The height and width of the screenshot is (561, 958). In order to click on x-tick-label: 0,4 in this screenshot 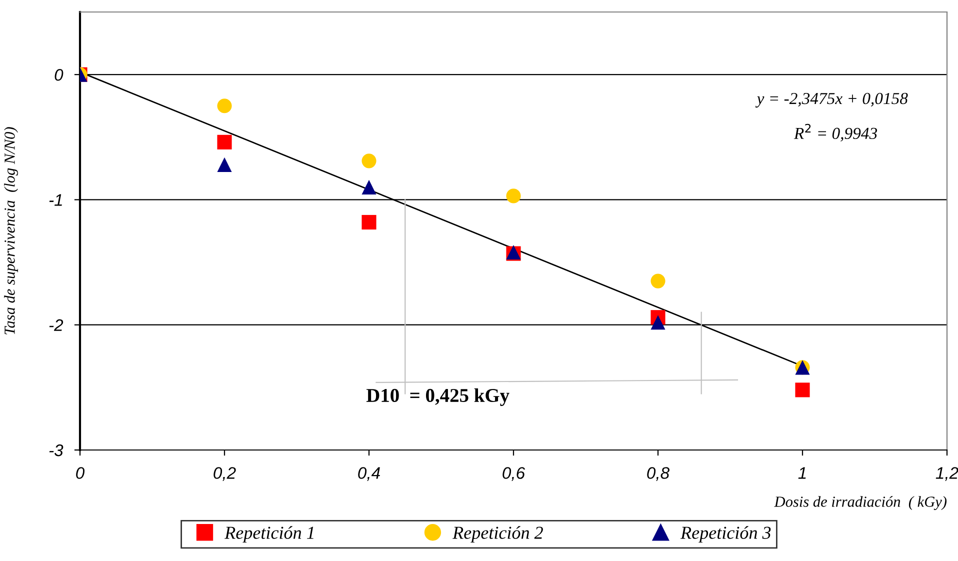, I will do `click(369, 474)`.